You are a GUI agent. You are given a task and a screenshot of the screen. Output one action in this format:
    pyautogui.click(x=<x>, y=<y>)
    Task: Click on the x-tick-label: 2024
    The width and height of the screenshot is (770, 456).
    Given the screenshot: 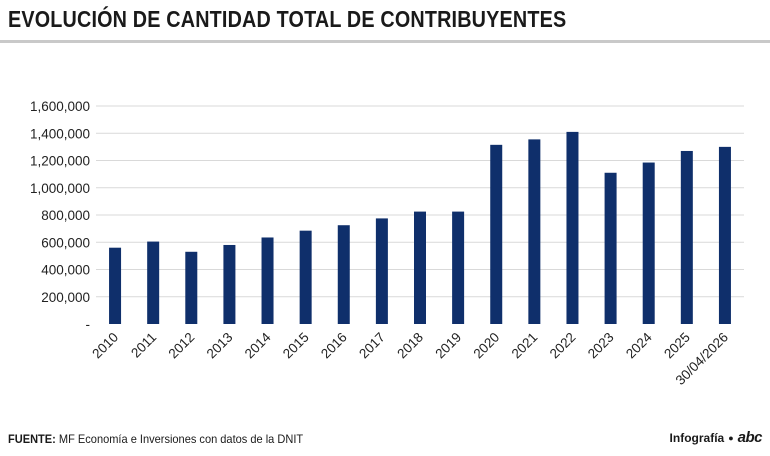 What is the action you would take?
    pyautogui.click(x=639, y=345)
    